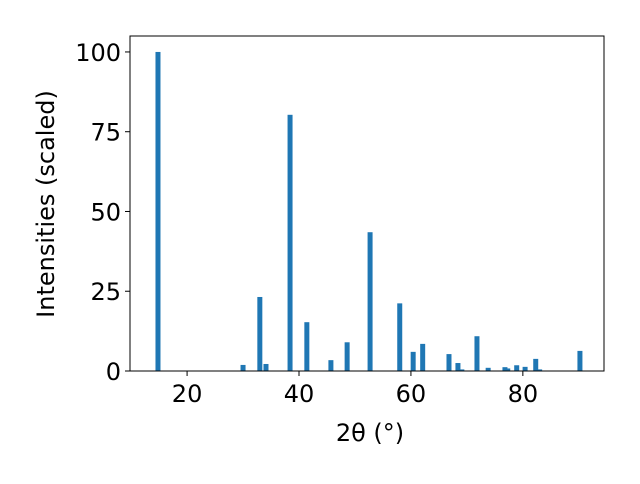  What do you see at coordinates (187, 394) in the screenshot?
I see `x-tick-label: 20` at bounding box center [187, 394].